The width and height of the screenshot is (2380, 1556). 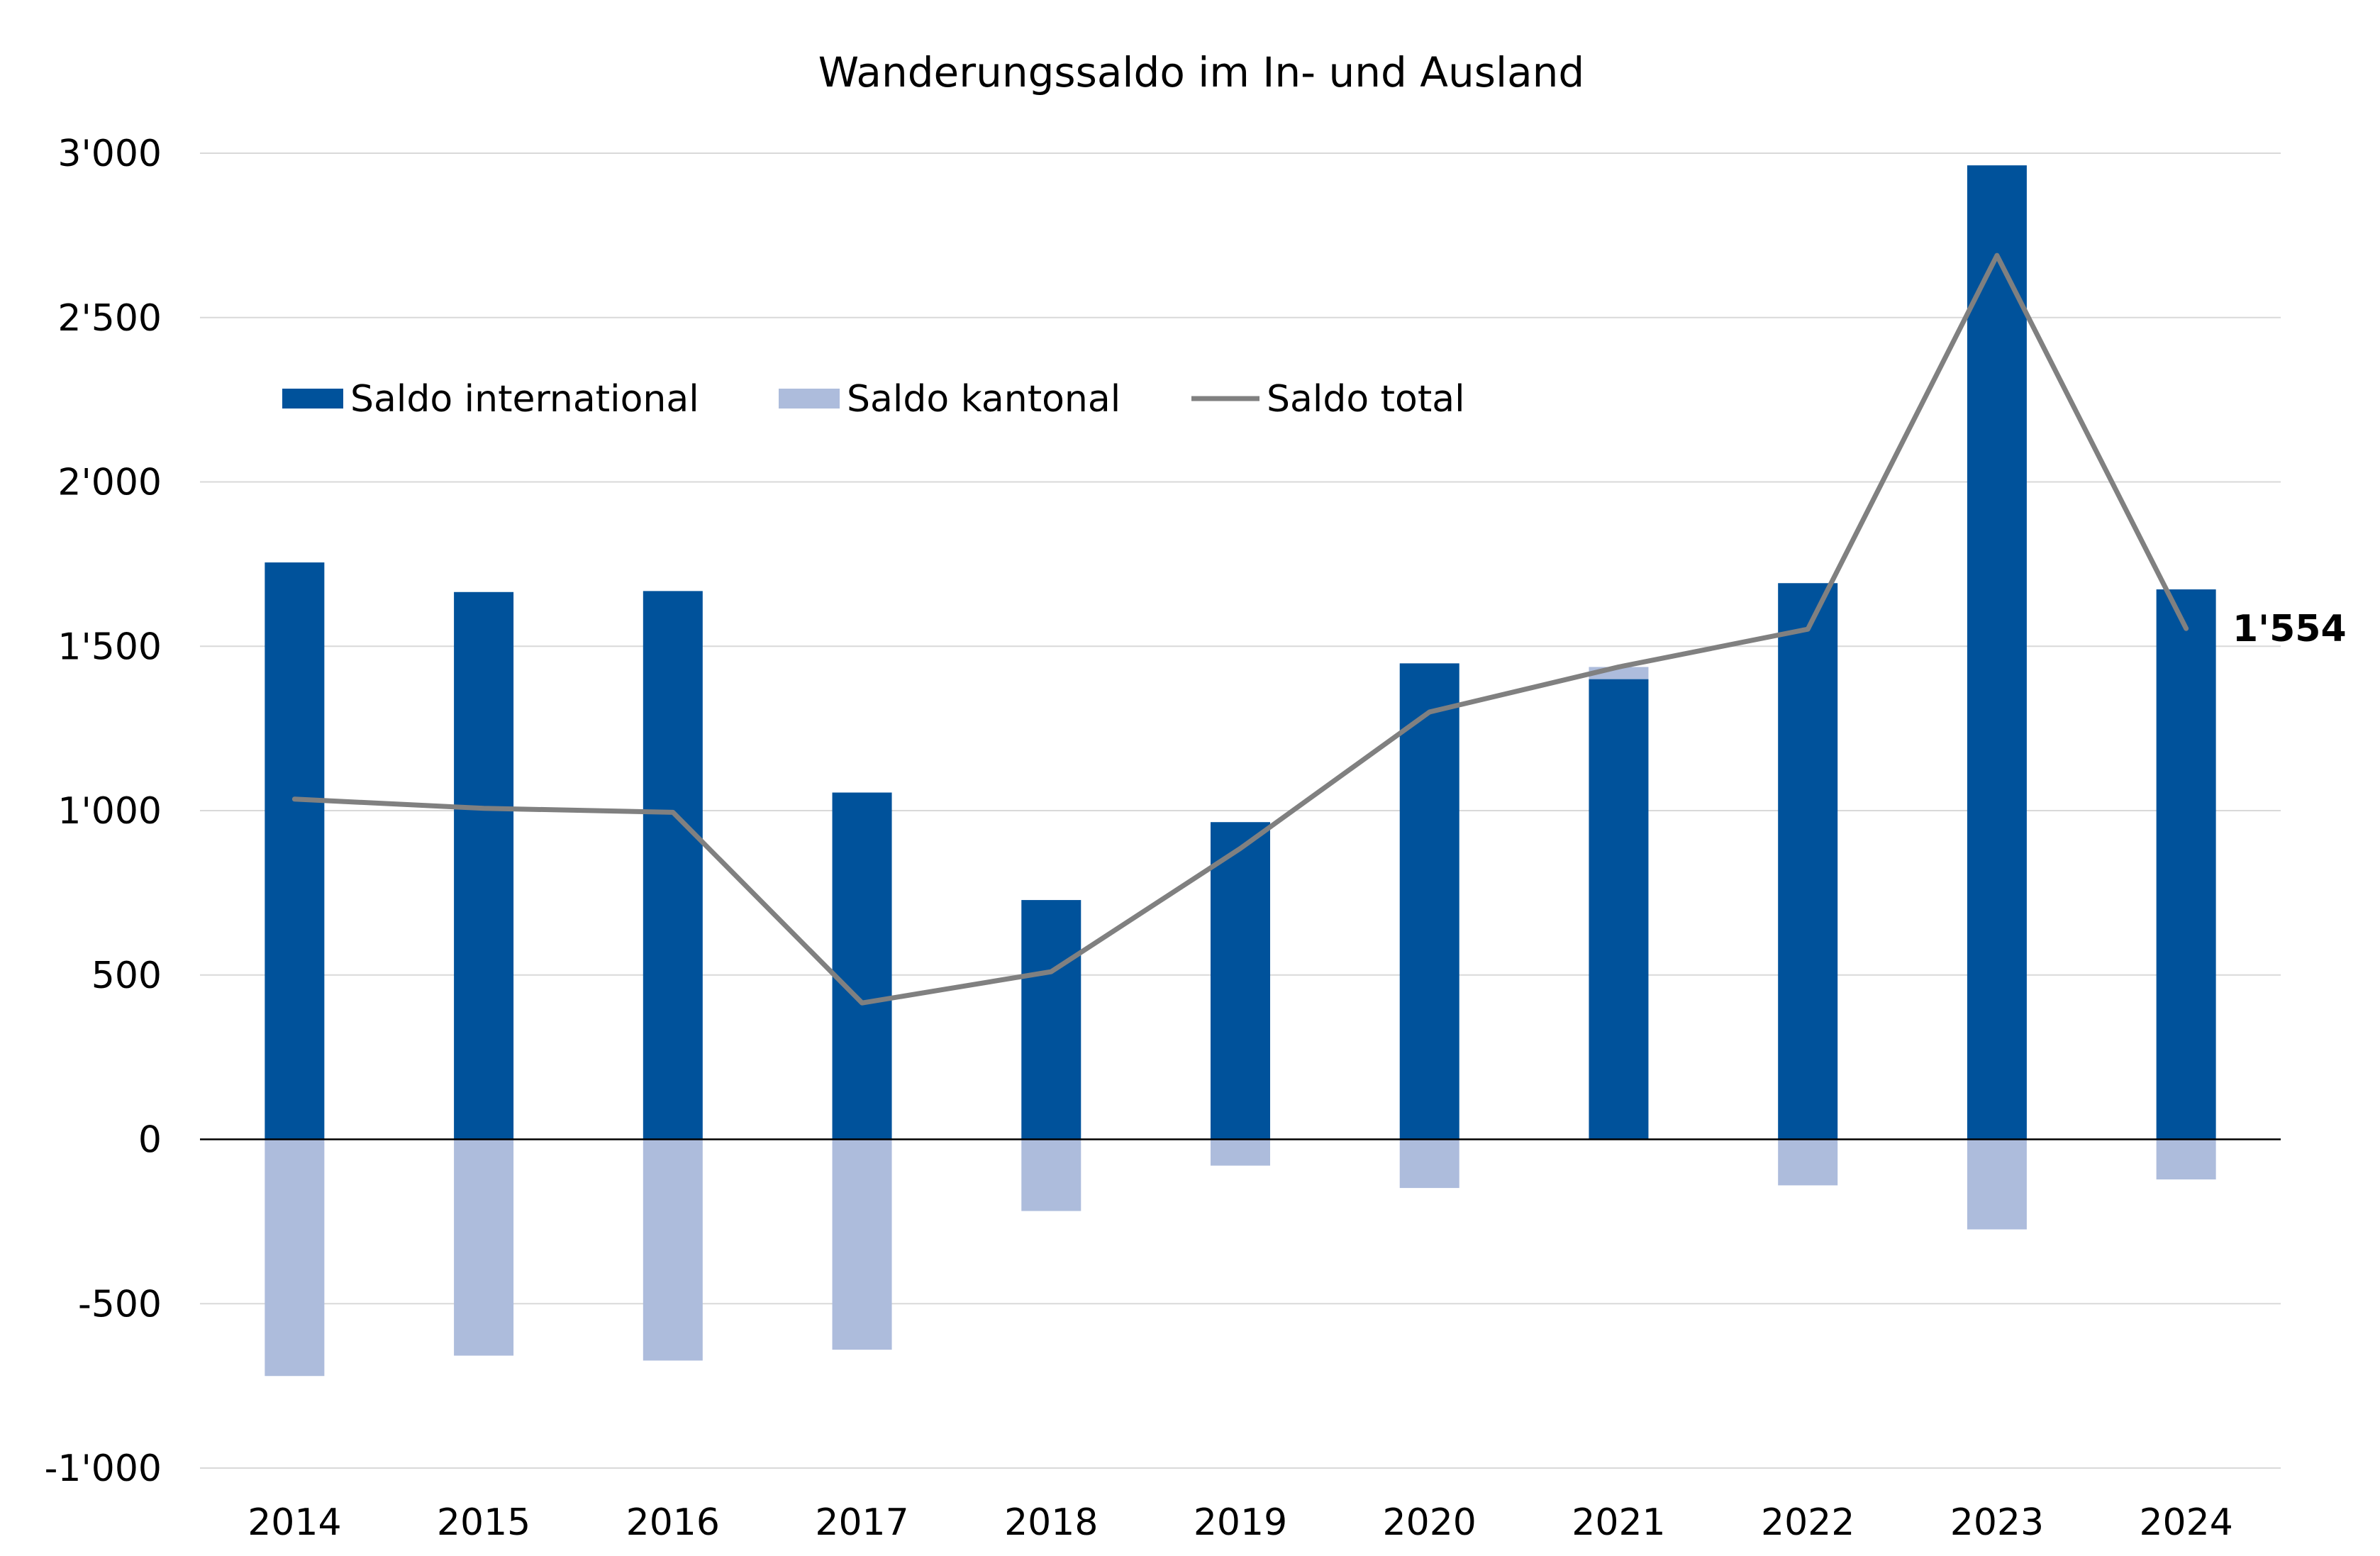 What do you see at coordinates (110, 483) in the screenshot?
I see `y-tick-label: 2'000` at bounding box center [110, 483].